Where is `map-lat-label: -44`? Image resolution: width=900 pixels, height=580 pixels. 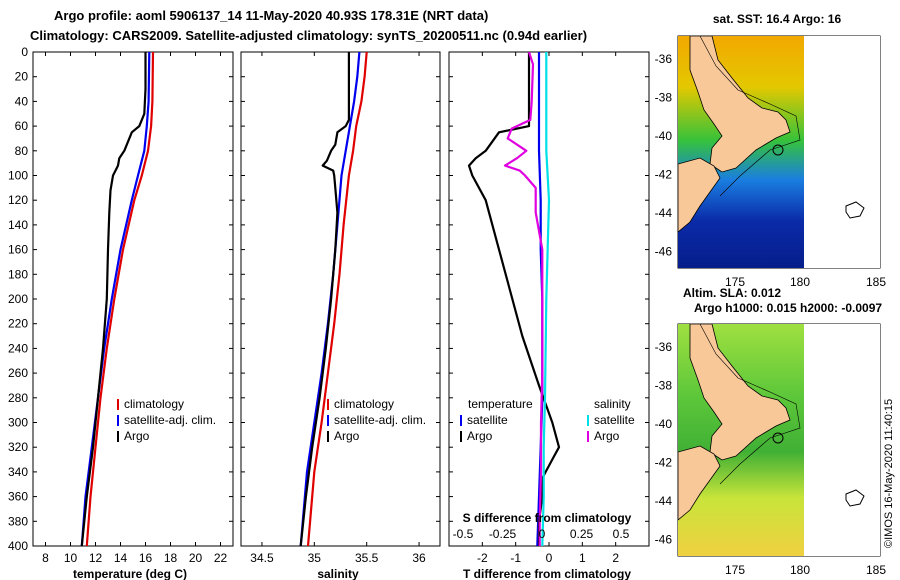 map-lat-label: -44 is located at coordinates (664, 213).